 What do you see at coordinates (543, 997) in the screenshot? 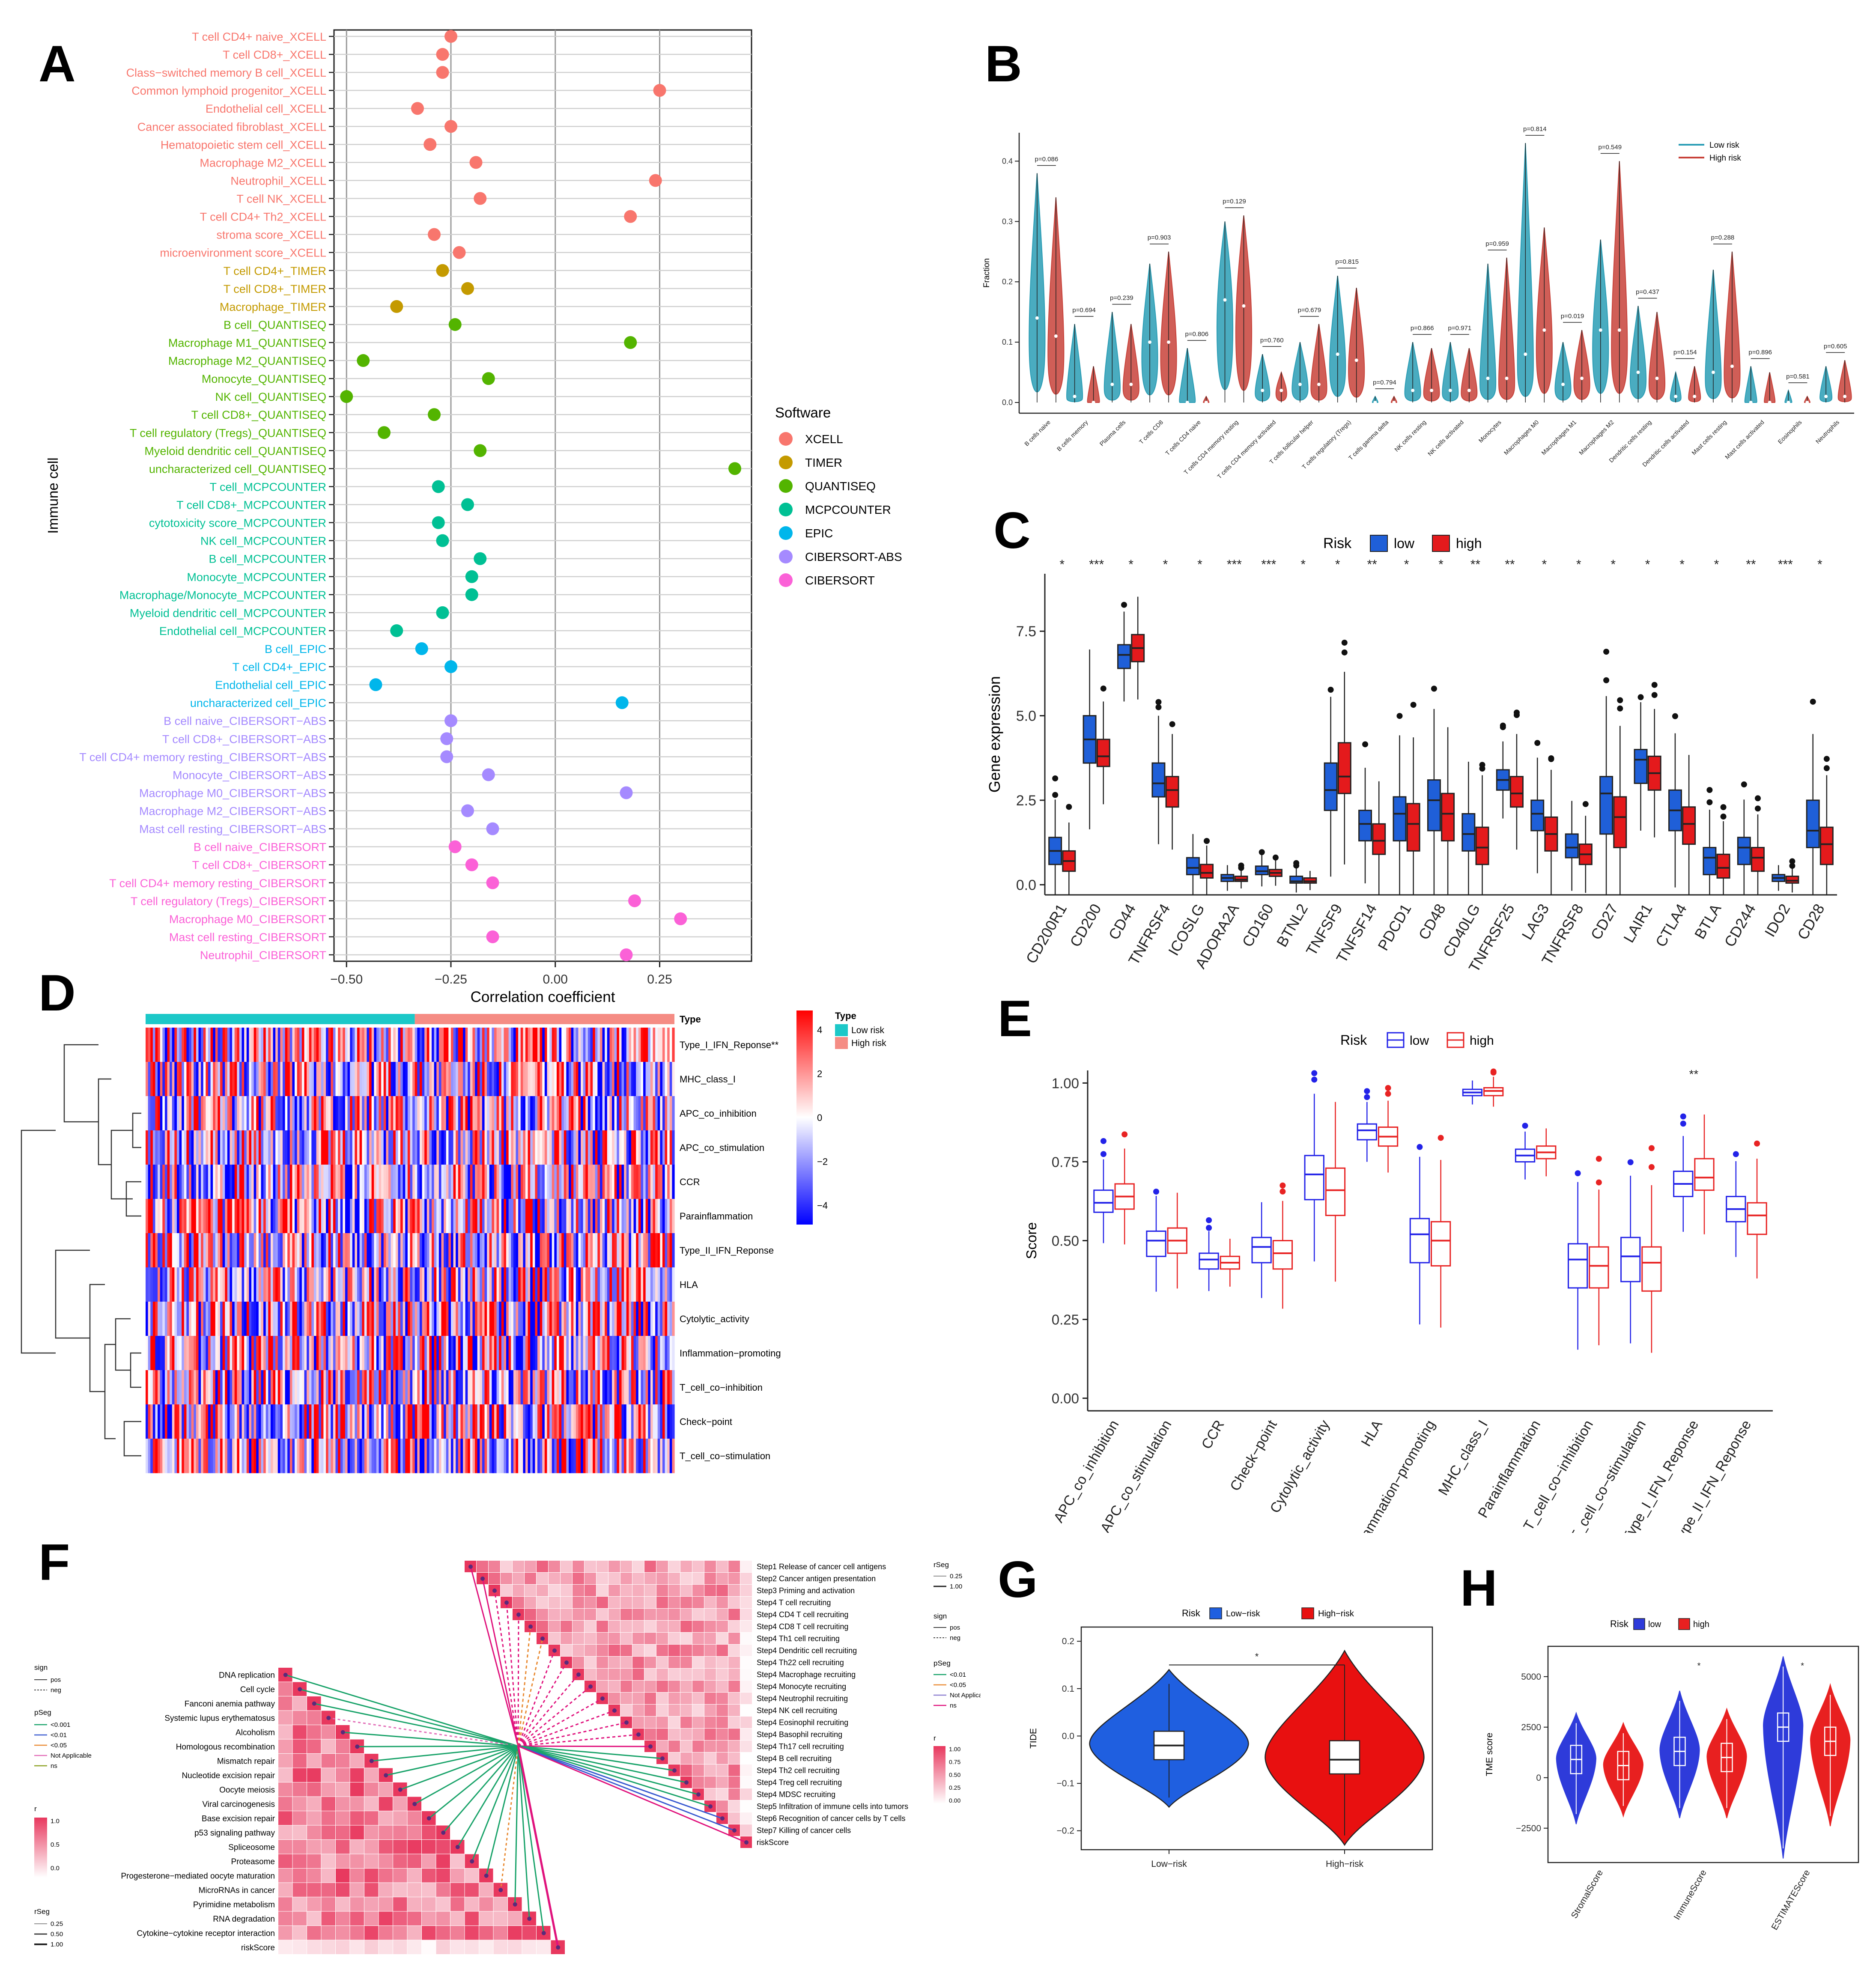
I see `x-axis-title: Correlation coefficient` at bounding box center [543, 997].